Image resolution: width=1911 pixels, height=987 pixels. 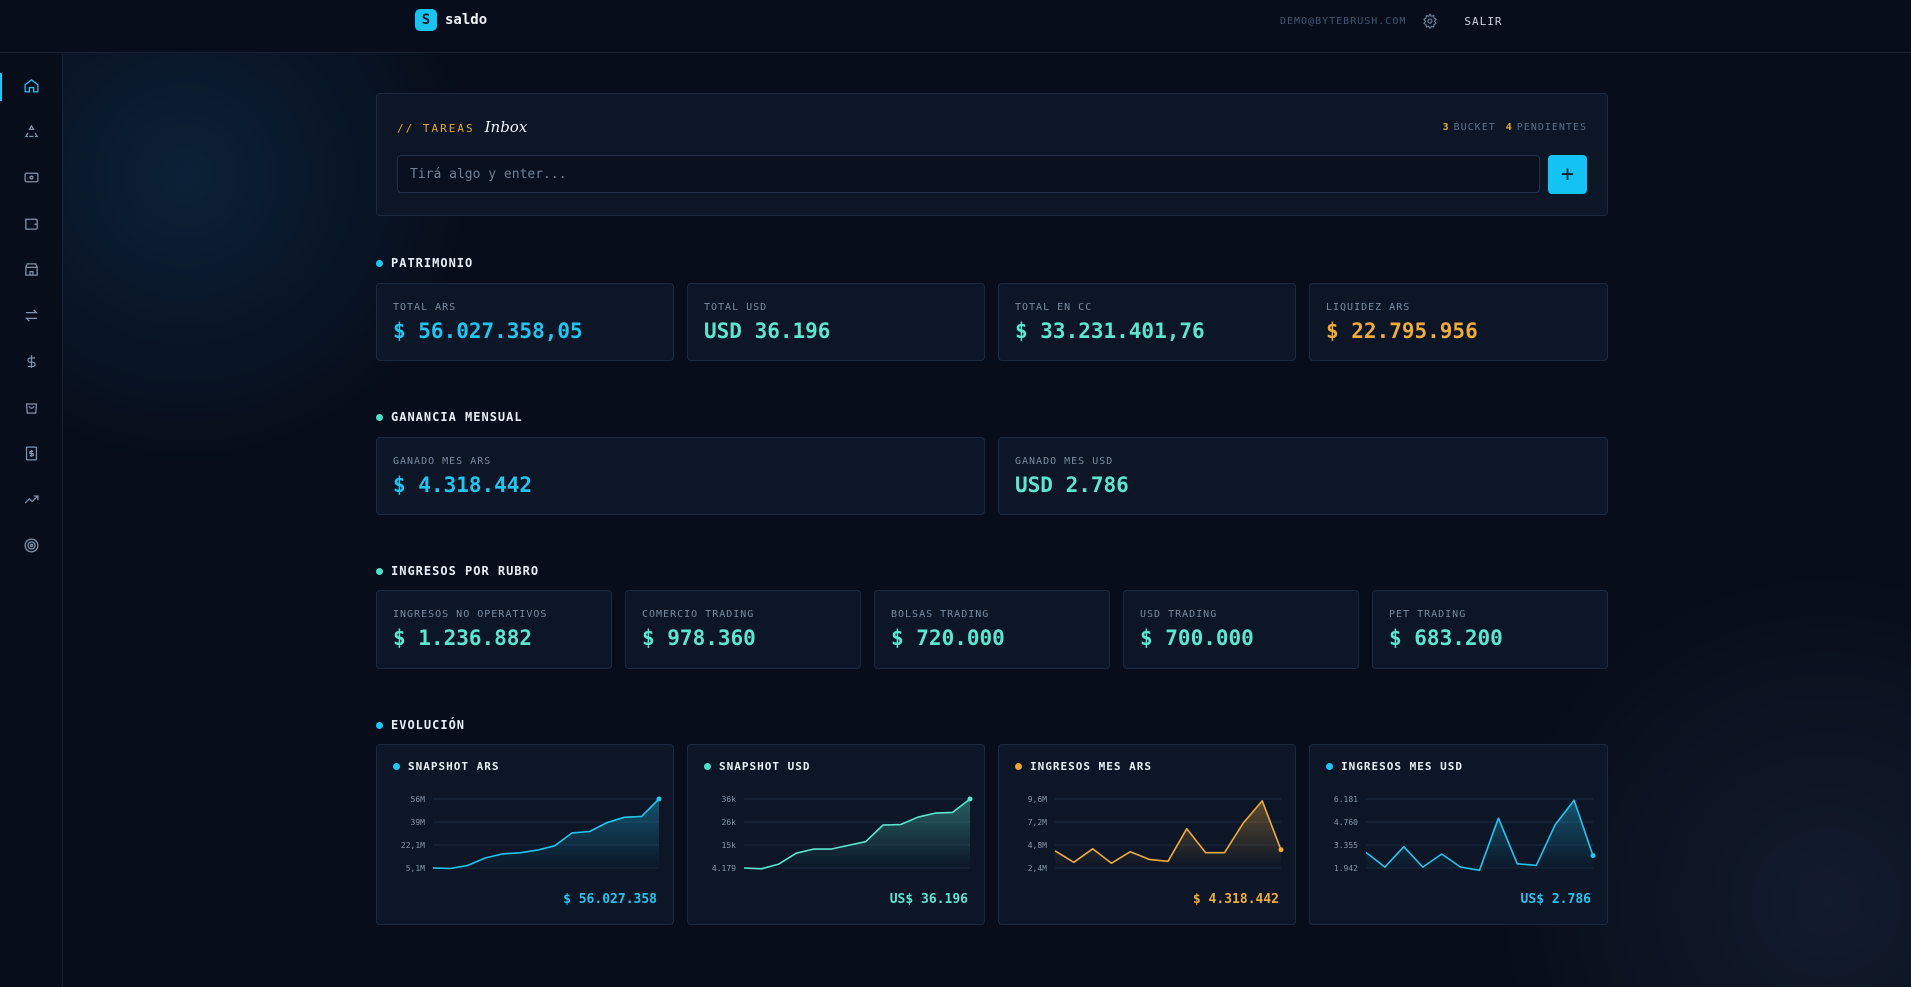 I want to click on pending-counter: 4 PENDIENTES, so click(x=1546, y=127).